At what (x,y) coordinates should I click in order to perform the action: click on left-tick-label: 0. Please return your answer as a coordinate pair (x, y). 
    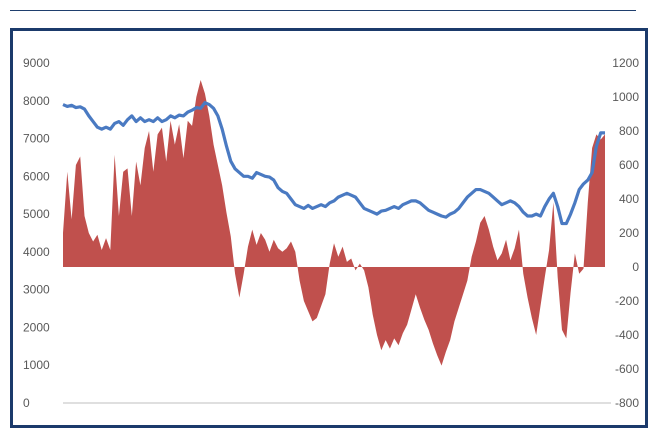
    Looking at the image, I should click on (26, 403).